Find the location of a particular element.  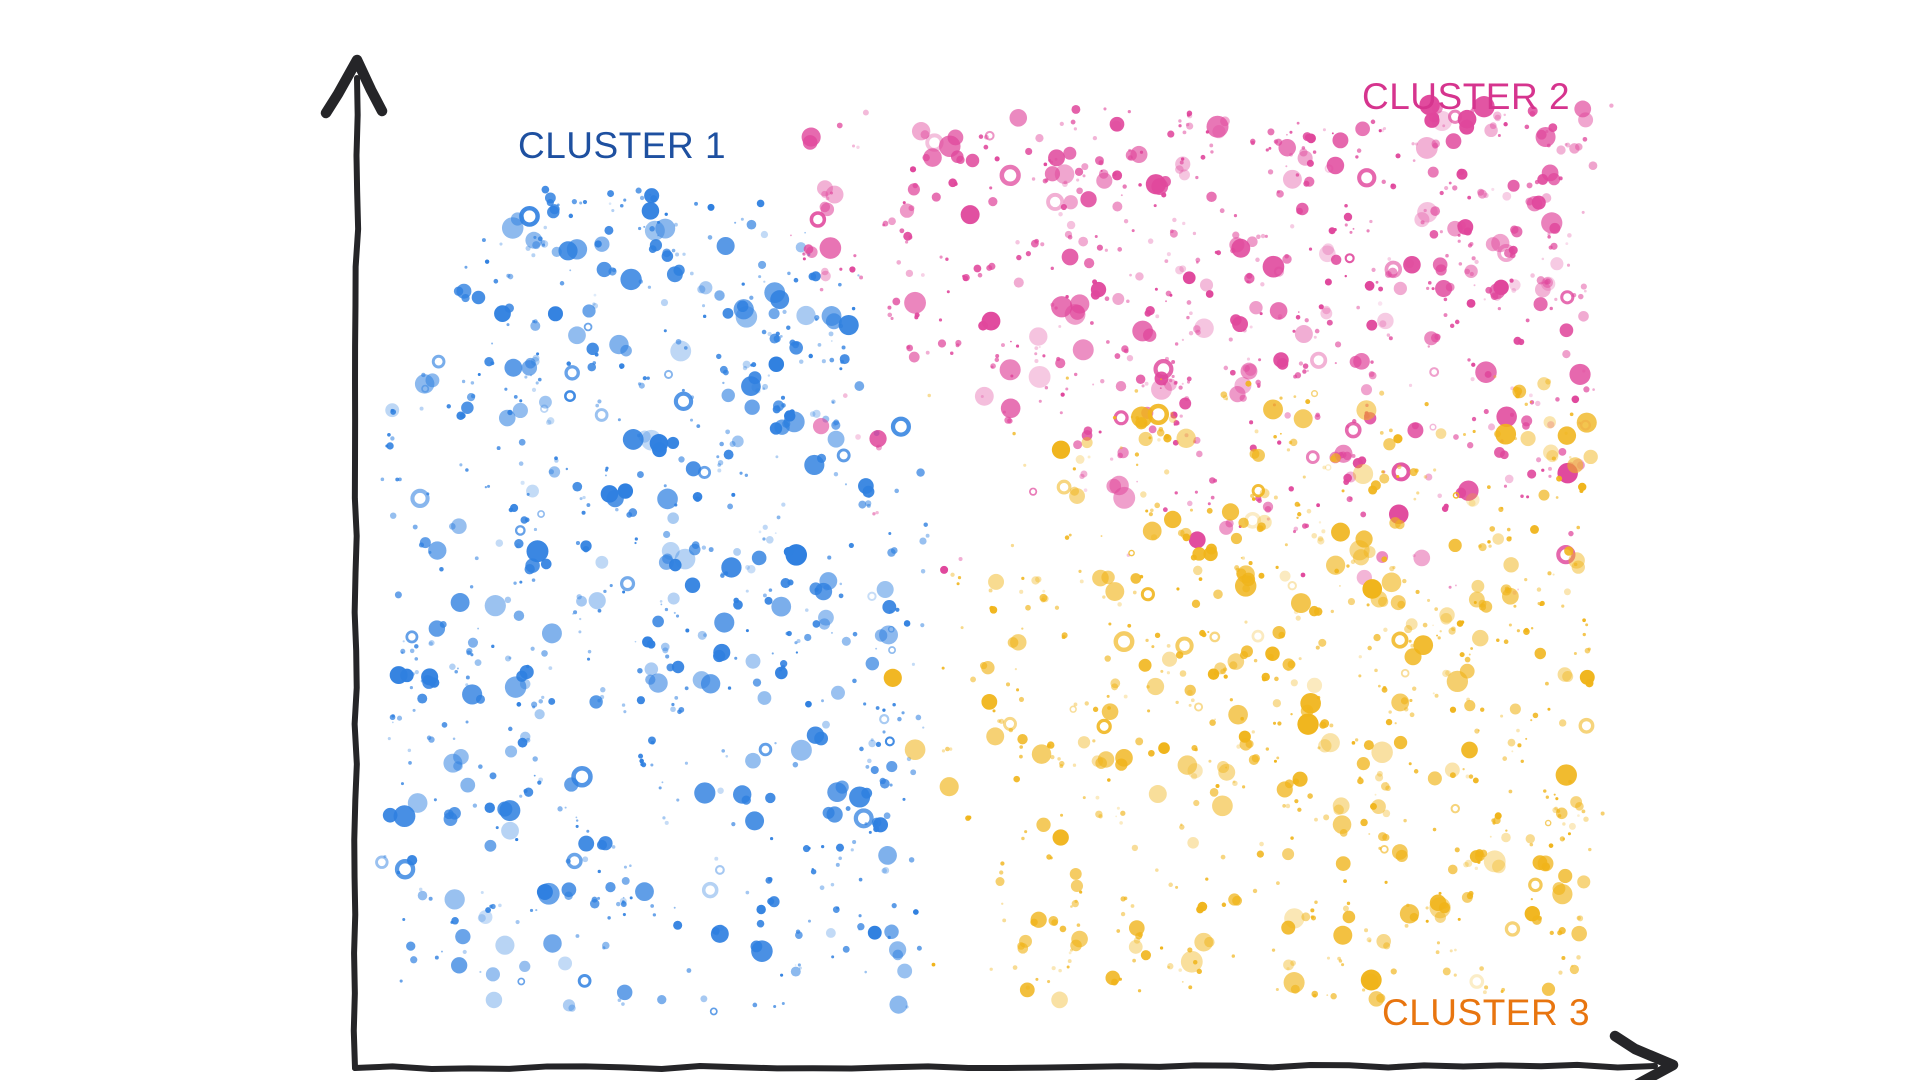

y-axis-line is located at coordinates (356, 573).